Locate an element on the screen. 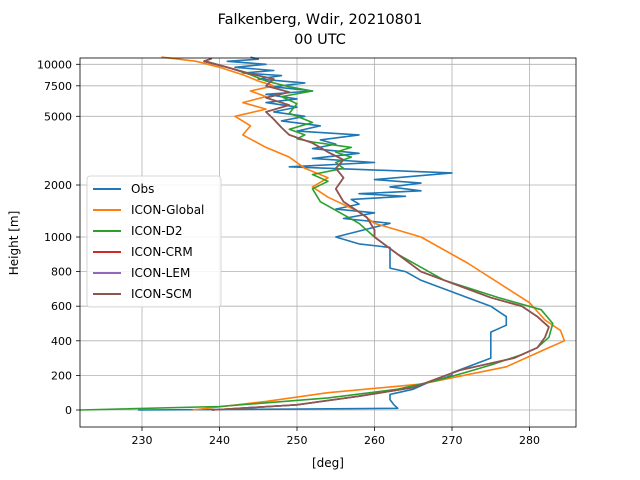 The height and width of the screenshot is (480, 640). x-tick-label: 270 is located at coordinates (452, 440).